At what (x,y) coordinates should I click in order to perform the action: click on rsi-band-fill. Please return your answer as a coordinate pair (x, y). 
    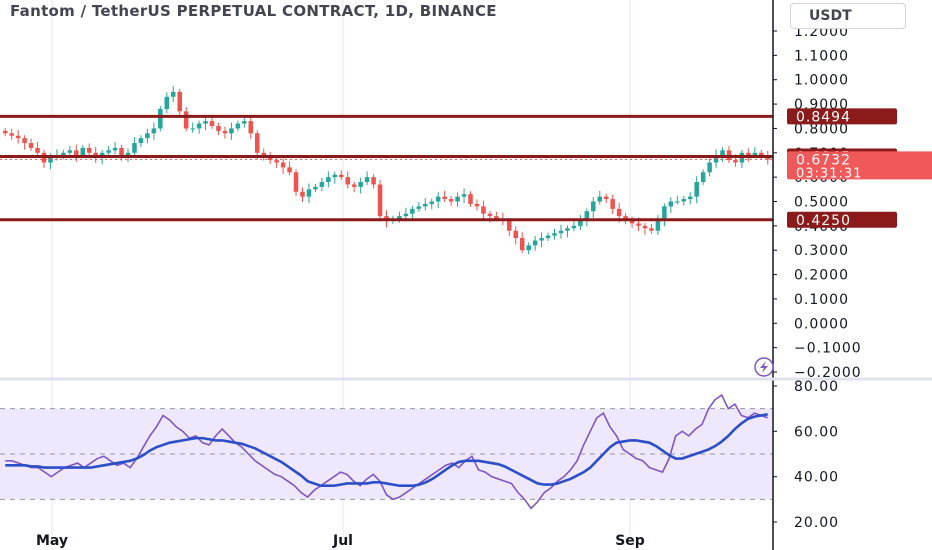
    Looking at the image, I should click on (386, 454).